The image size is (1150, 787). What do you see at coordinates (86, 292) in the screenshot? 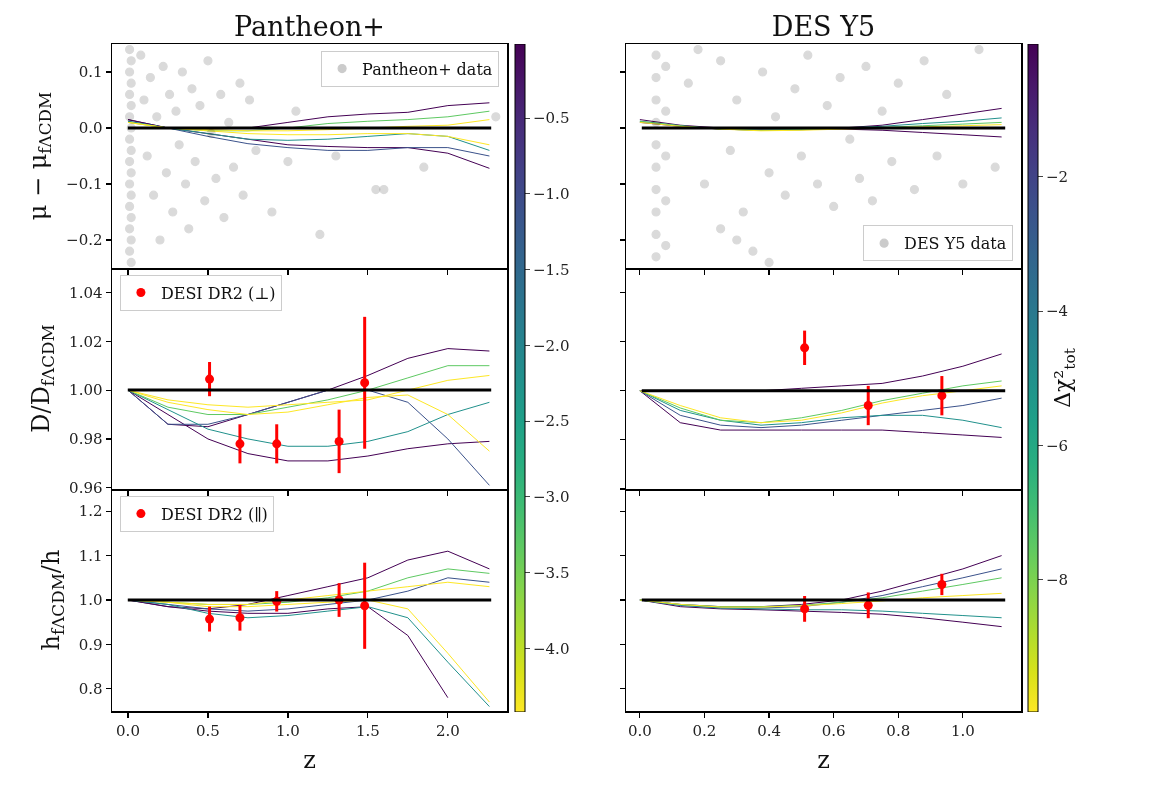
I see `y-tick-label: 1.04` at bounding box center [86, 292].